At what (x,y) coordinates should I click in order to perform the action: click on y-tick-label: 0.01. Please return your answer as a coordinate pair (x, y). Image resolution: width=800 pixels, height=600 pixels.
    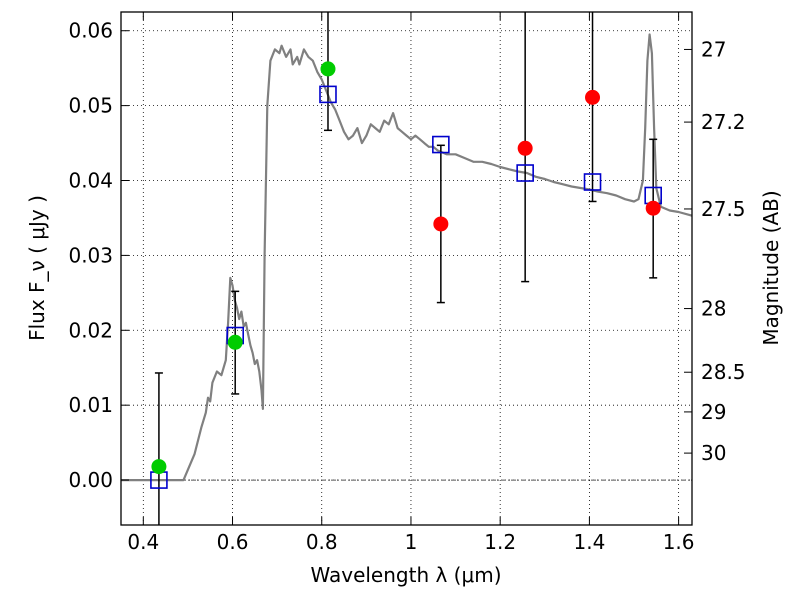
    Looking at the image, I should click on (90, 405).